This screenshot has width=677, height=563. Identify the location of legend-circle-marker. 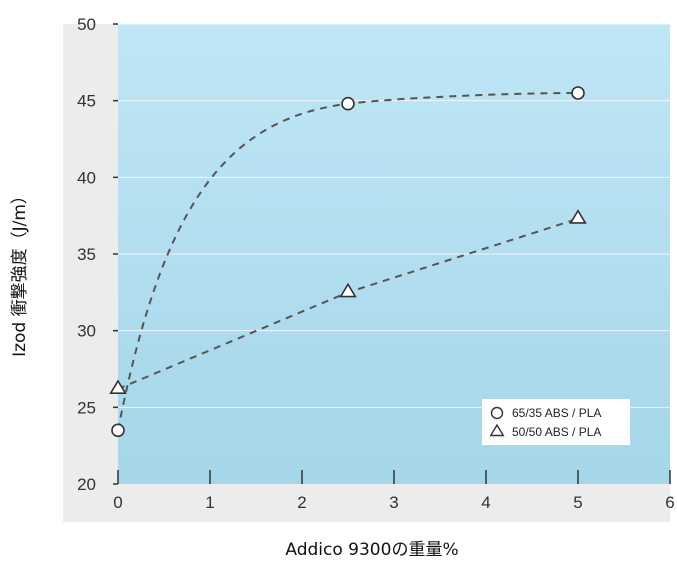
(497, 413).